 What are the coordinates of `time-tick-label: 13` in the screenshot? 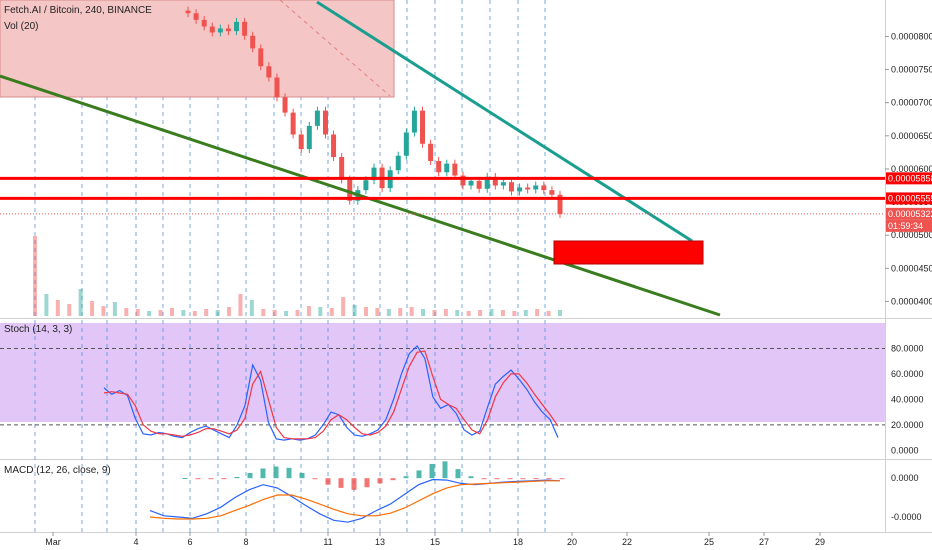 It's located at (380, 542).